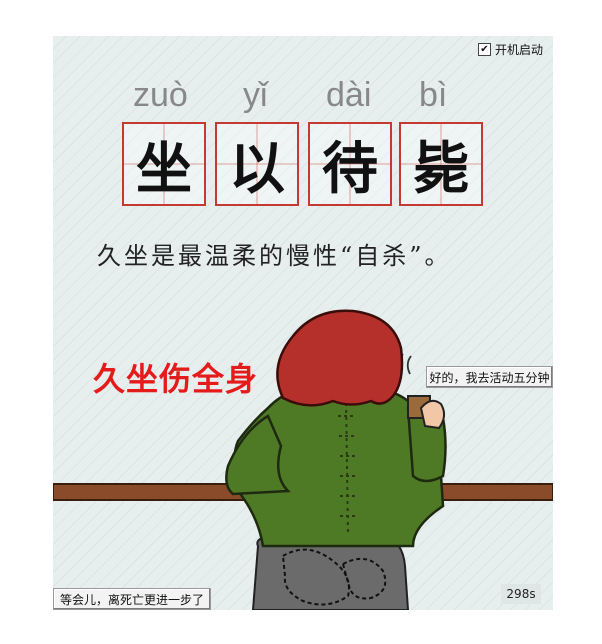  Describe the element at coordinates (274, 256) in the screenshot. I see `slogan-text: 久坐是最温柔的慢性“自杀”。` at that location.